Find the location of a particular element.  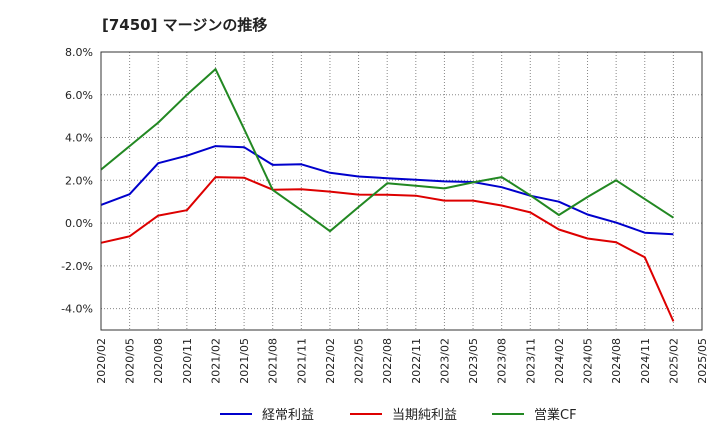

x-tick-label: 2021/11 is located at coordinates (301, 361).